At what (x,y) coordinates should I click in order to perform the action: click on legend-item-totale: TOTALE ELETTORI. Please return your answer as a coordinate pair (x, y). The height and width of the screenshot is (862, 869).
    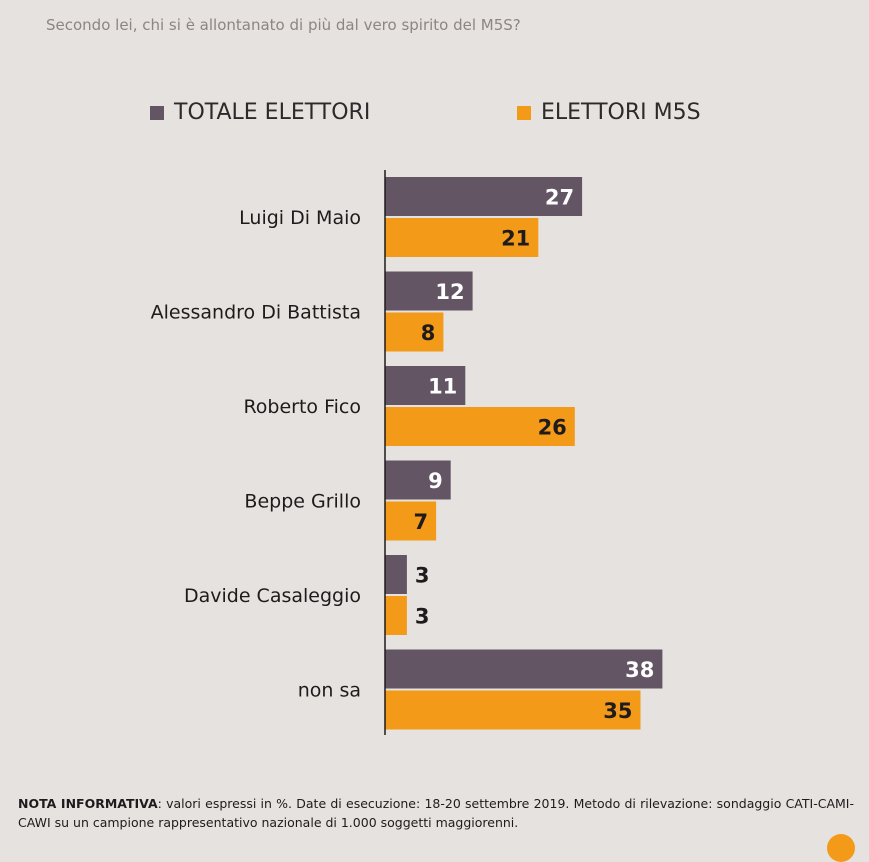
    Looking at the image, I should click on (260, 112).